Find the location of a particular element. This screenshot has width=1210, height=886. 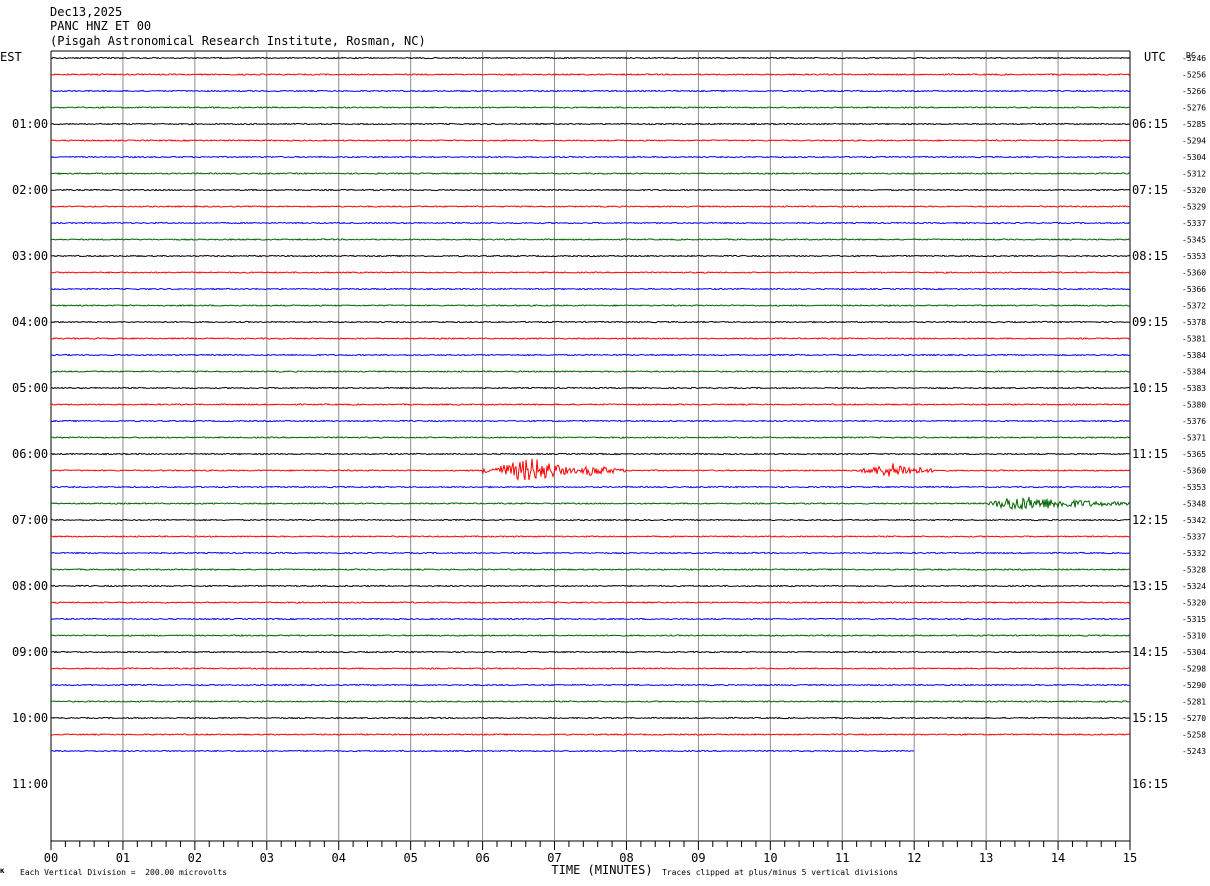

dc-offset-label: -5380 is located at coordinates (1194, 405).